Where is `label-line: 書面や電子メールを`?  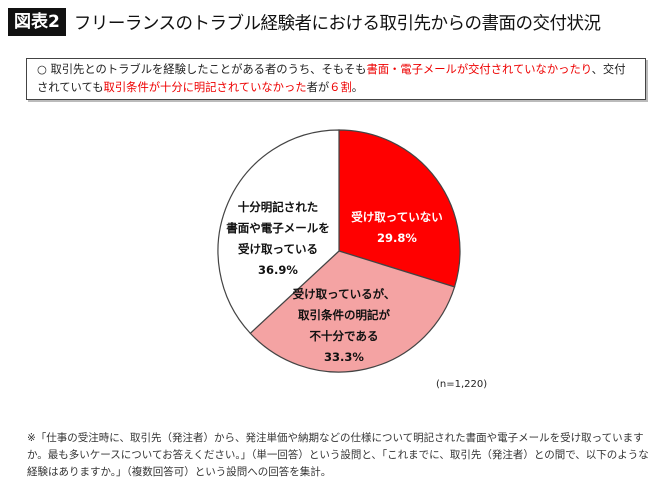 label-line: 書面や電子メールを is located at coordinates (278, 228).